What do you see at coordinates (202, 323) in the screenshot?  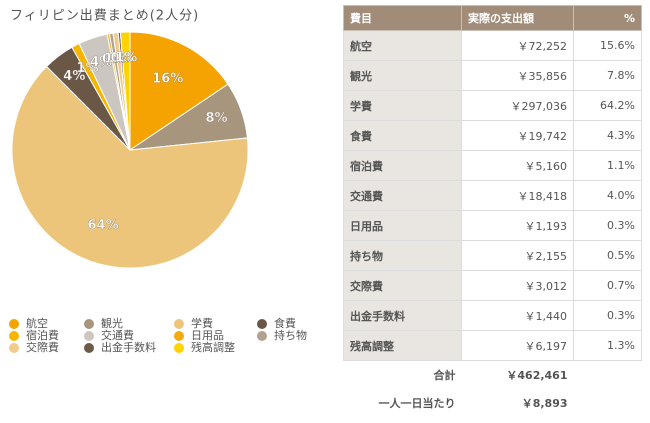 I see `legend-label: 学費` at bounding box center [202, 323].